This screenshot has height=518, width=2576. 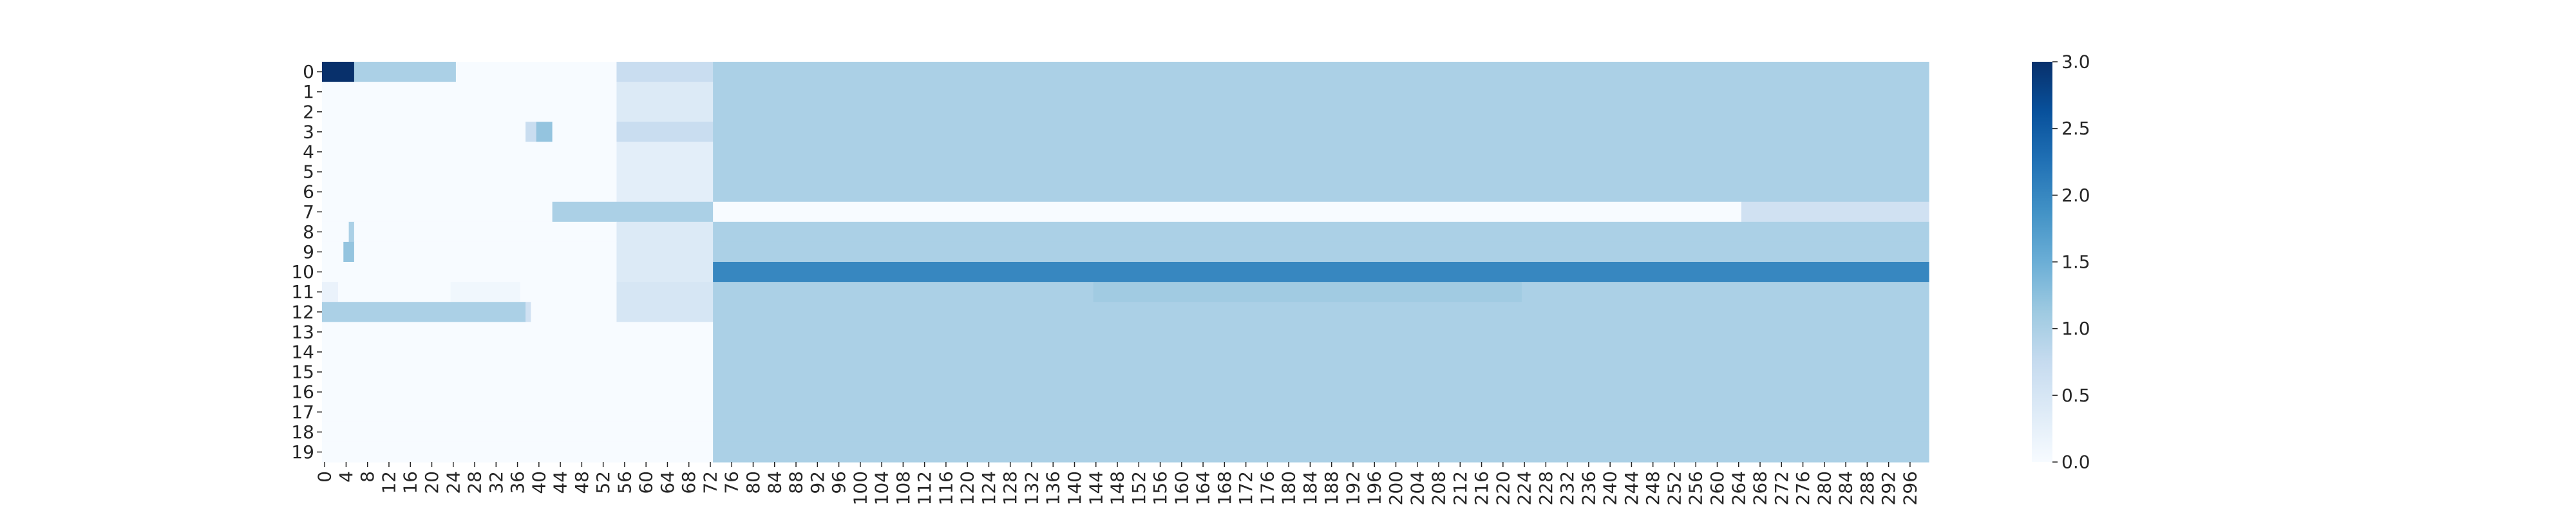 I want to click on y-tick-label: 5, so click(x=309, y=172).